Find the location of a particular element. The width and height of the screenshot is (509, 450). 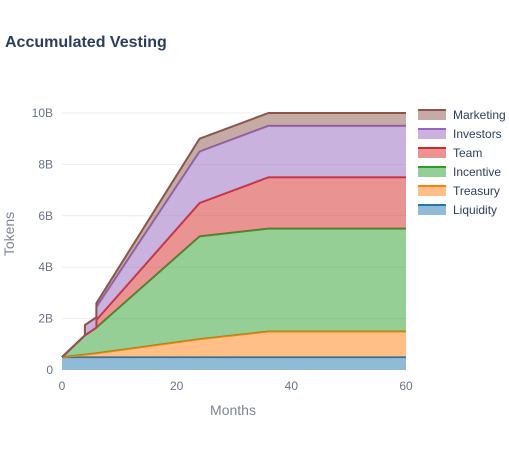

legend-label: Treasury is located at coordinates (476, 191).